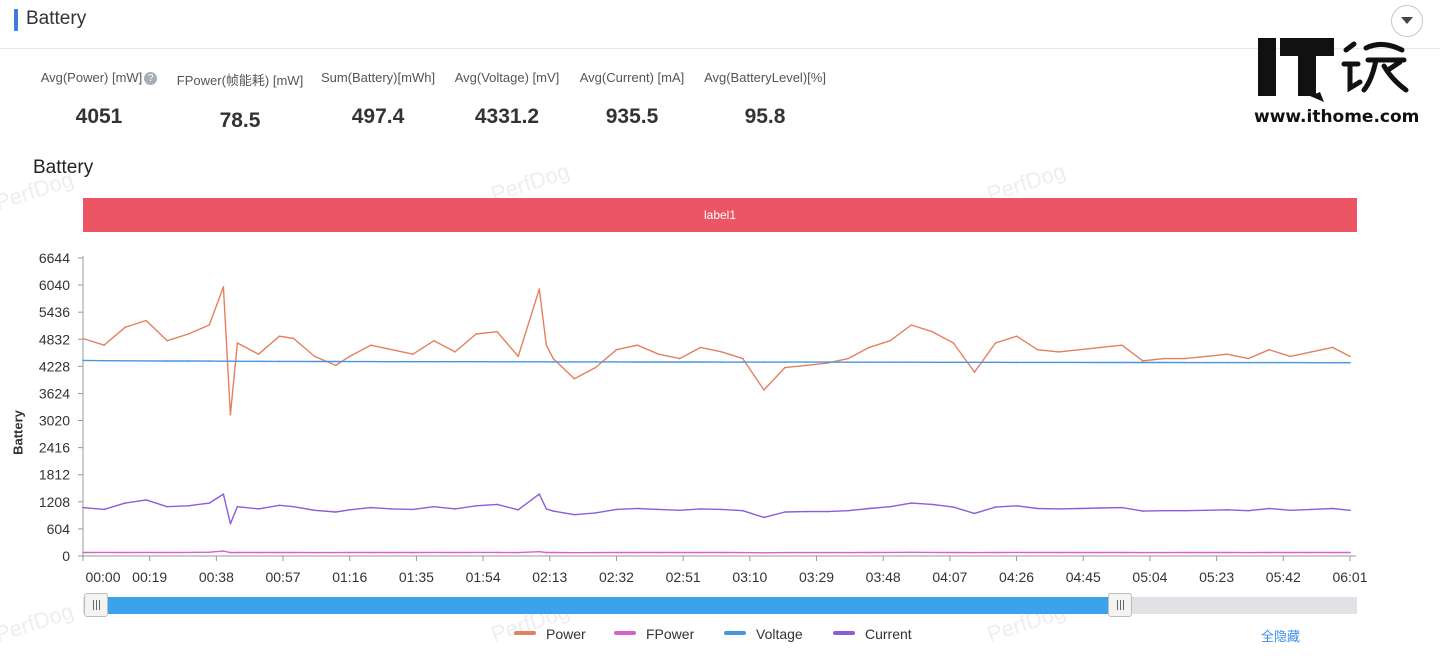 The height and width of the screenshot is (659, 1440). Describe the element at coordinates (18, 432) in the screenshot. I see `y-axis-title: Battery` at that location.